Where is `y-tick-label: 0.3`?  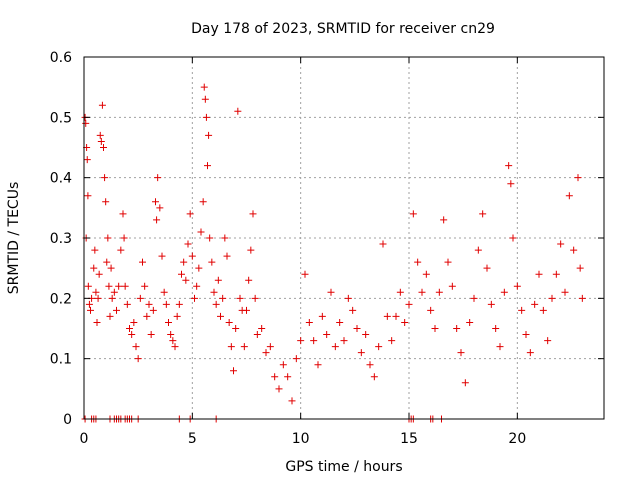
y-tick-label: 0.3 is located at coordinates (61, 239).